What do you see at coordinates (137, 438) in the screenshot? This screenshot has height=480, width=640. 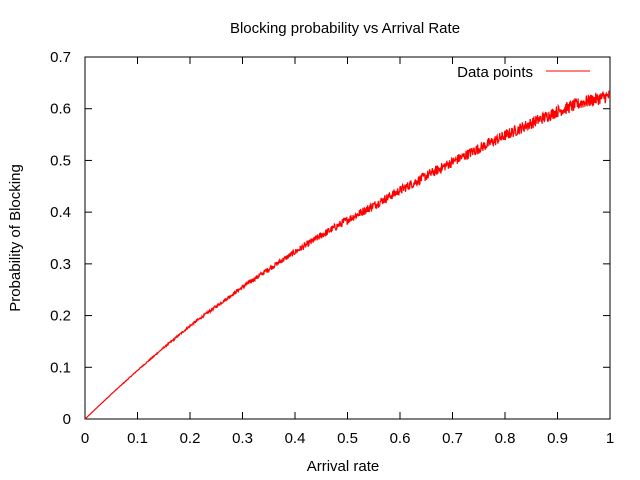 I see `x-tick-label: 0.1` at bounding box center [137, 438].